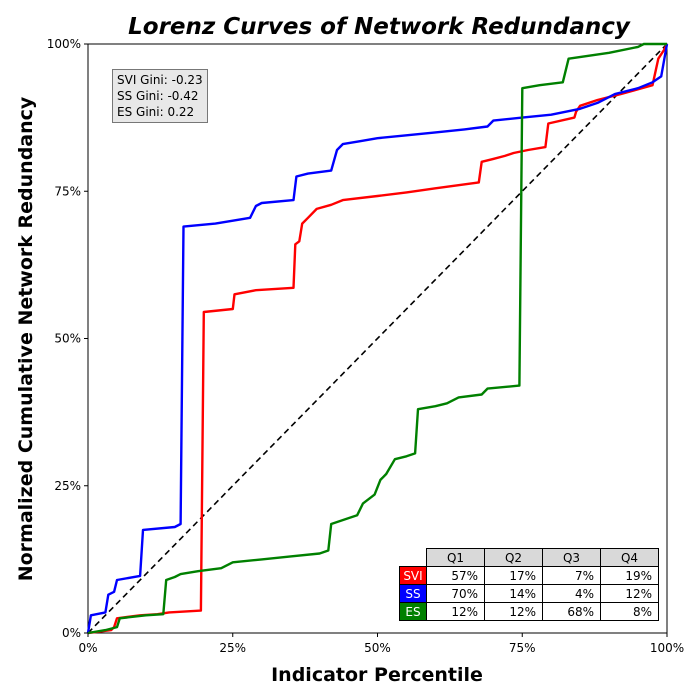 This screenshot has width=700, height=700. What do you see at coordinates (571, 557) in the screenshot?
I see `quartile-header-q3: Q3` at bounding box center [571, 557].